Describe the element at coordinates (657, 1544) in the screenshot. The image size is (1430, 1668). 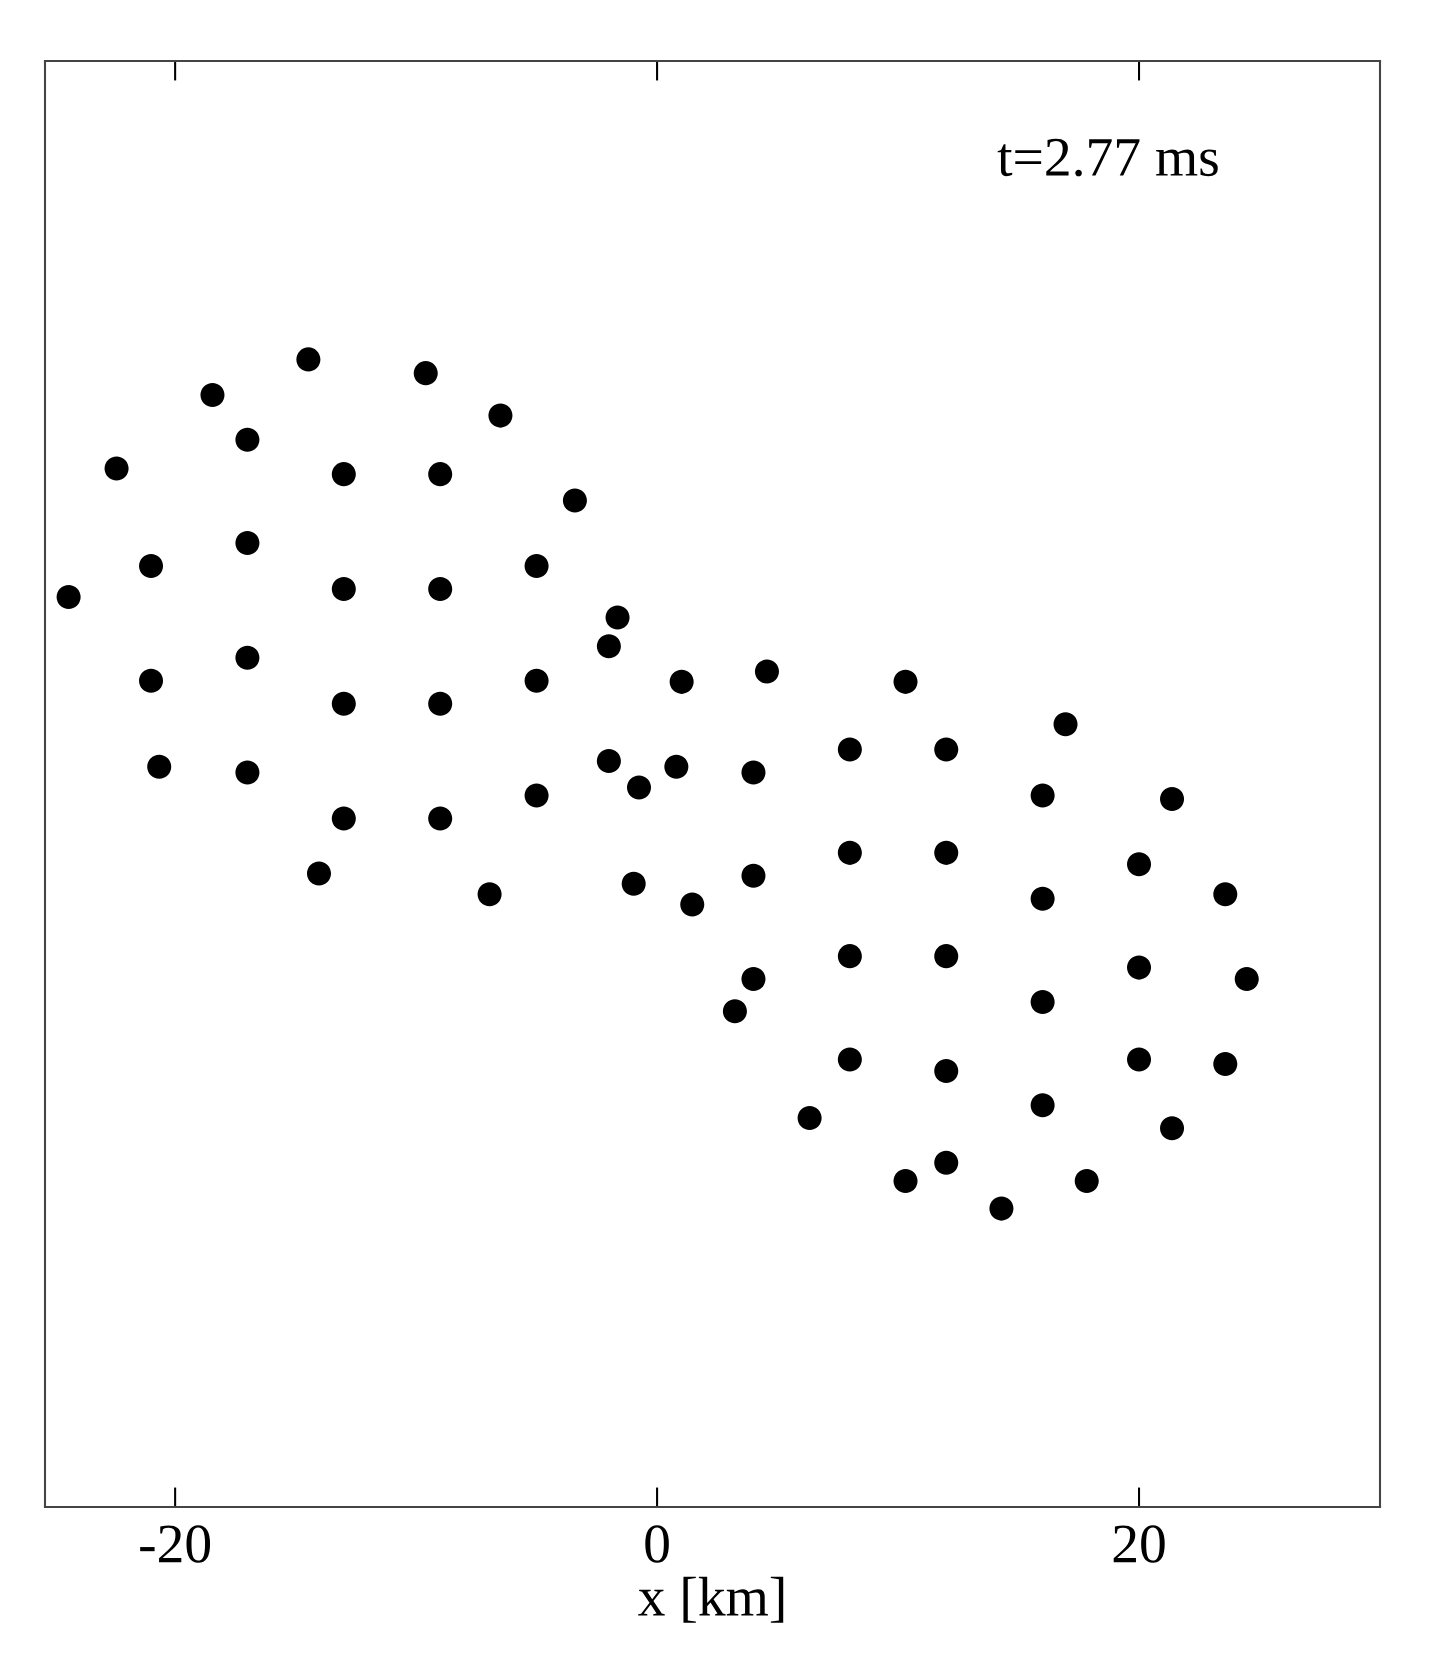
I see `x-tick-label: 0` at that location.